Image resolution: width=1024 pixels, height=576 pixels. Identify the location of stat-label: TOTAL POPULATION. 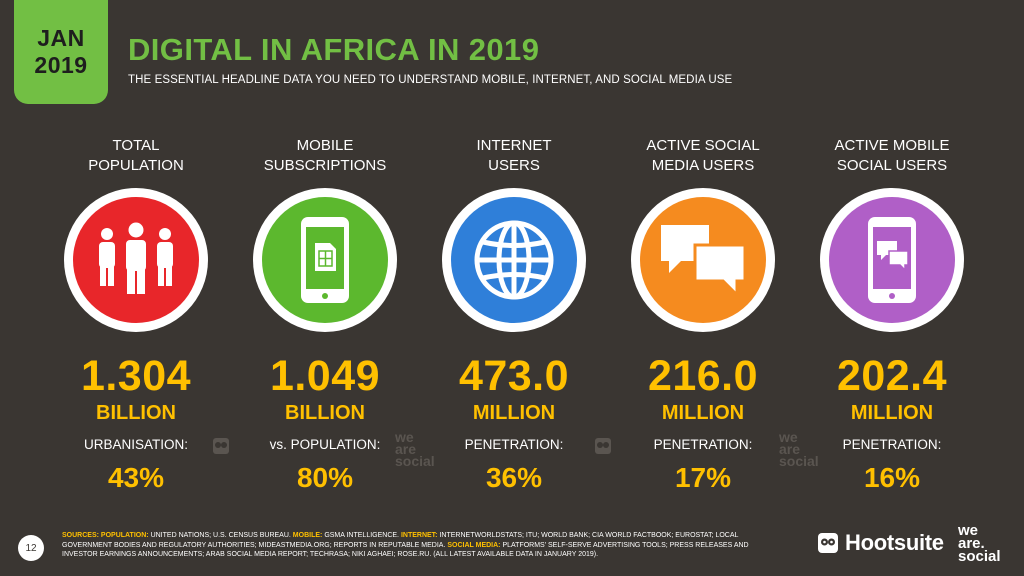
(136, 155).